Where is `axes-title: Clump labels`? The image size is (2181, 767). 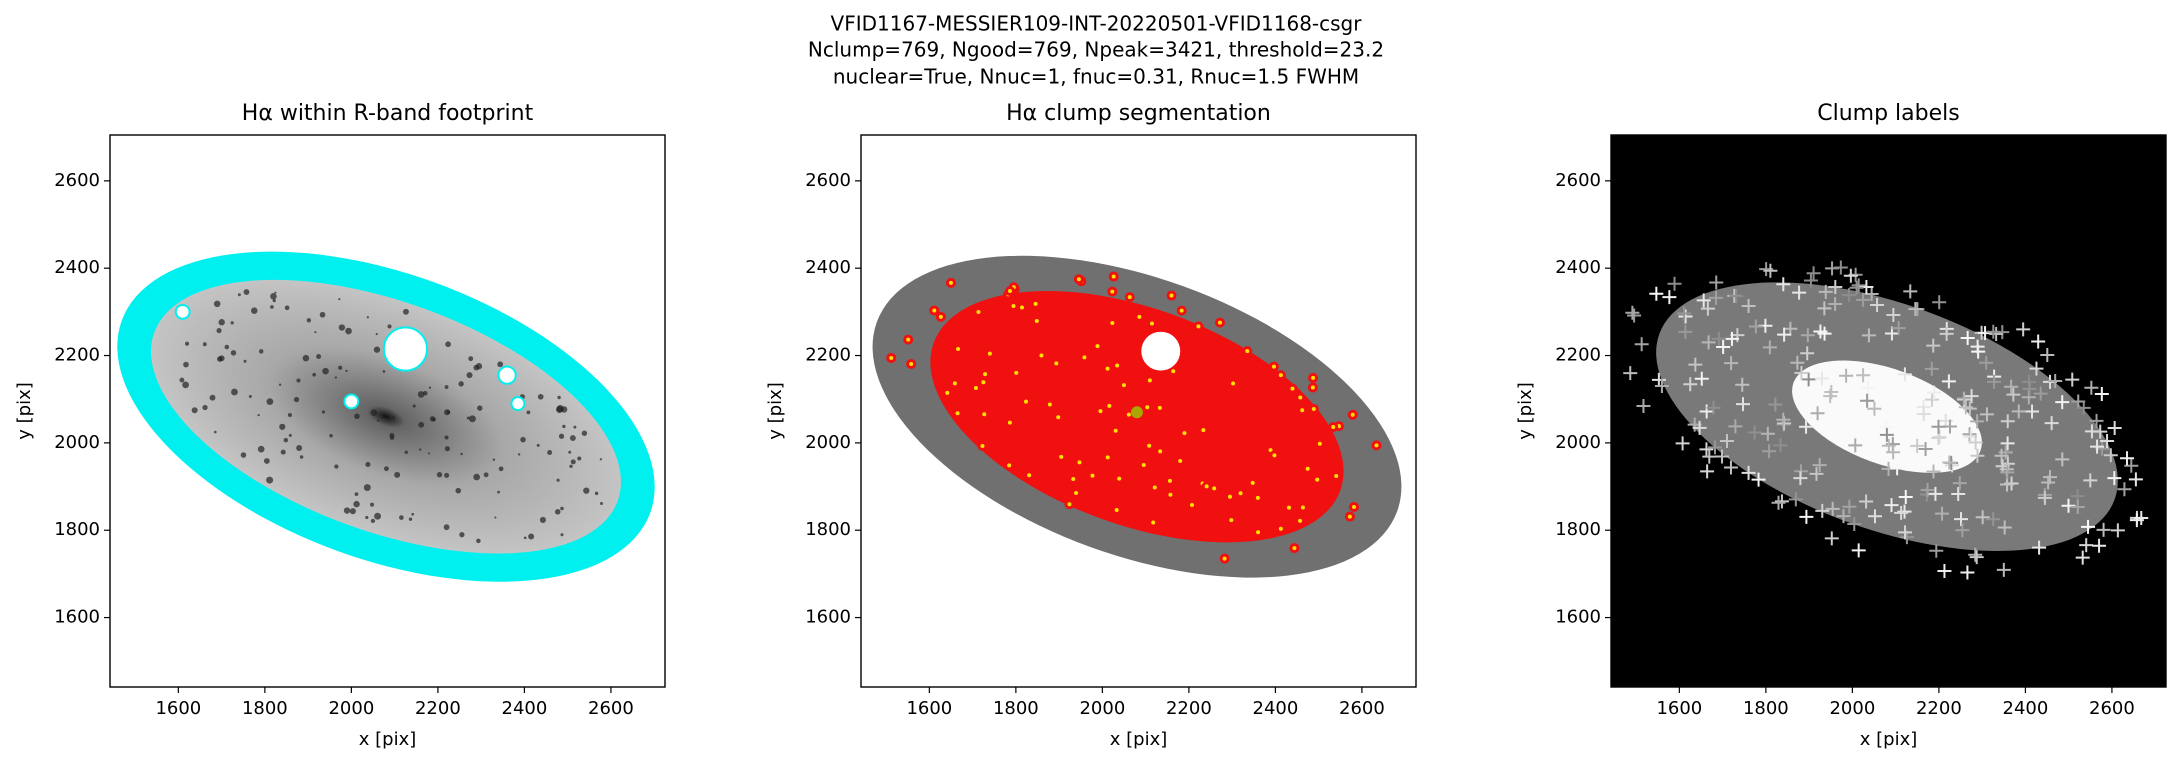
axes-title: Clump labels is located at coordinates (1888, 113).